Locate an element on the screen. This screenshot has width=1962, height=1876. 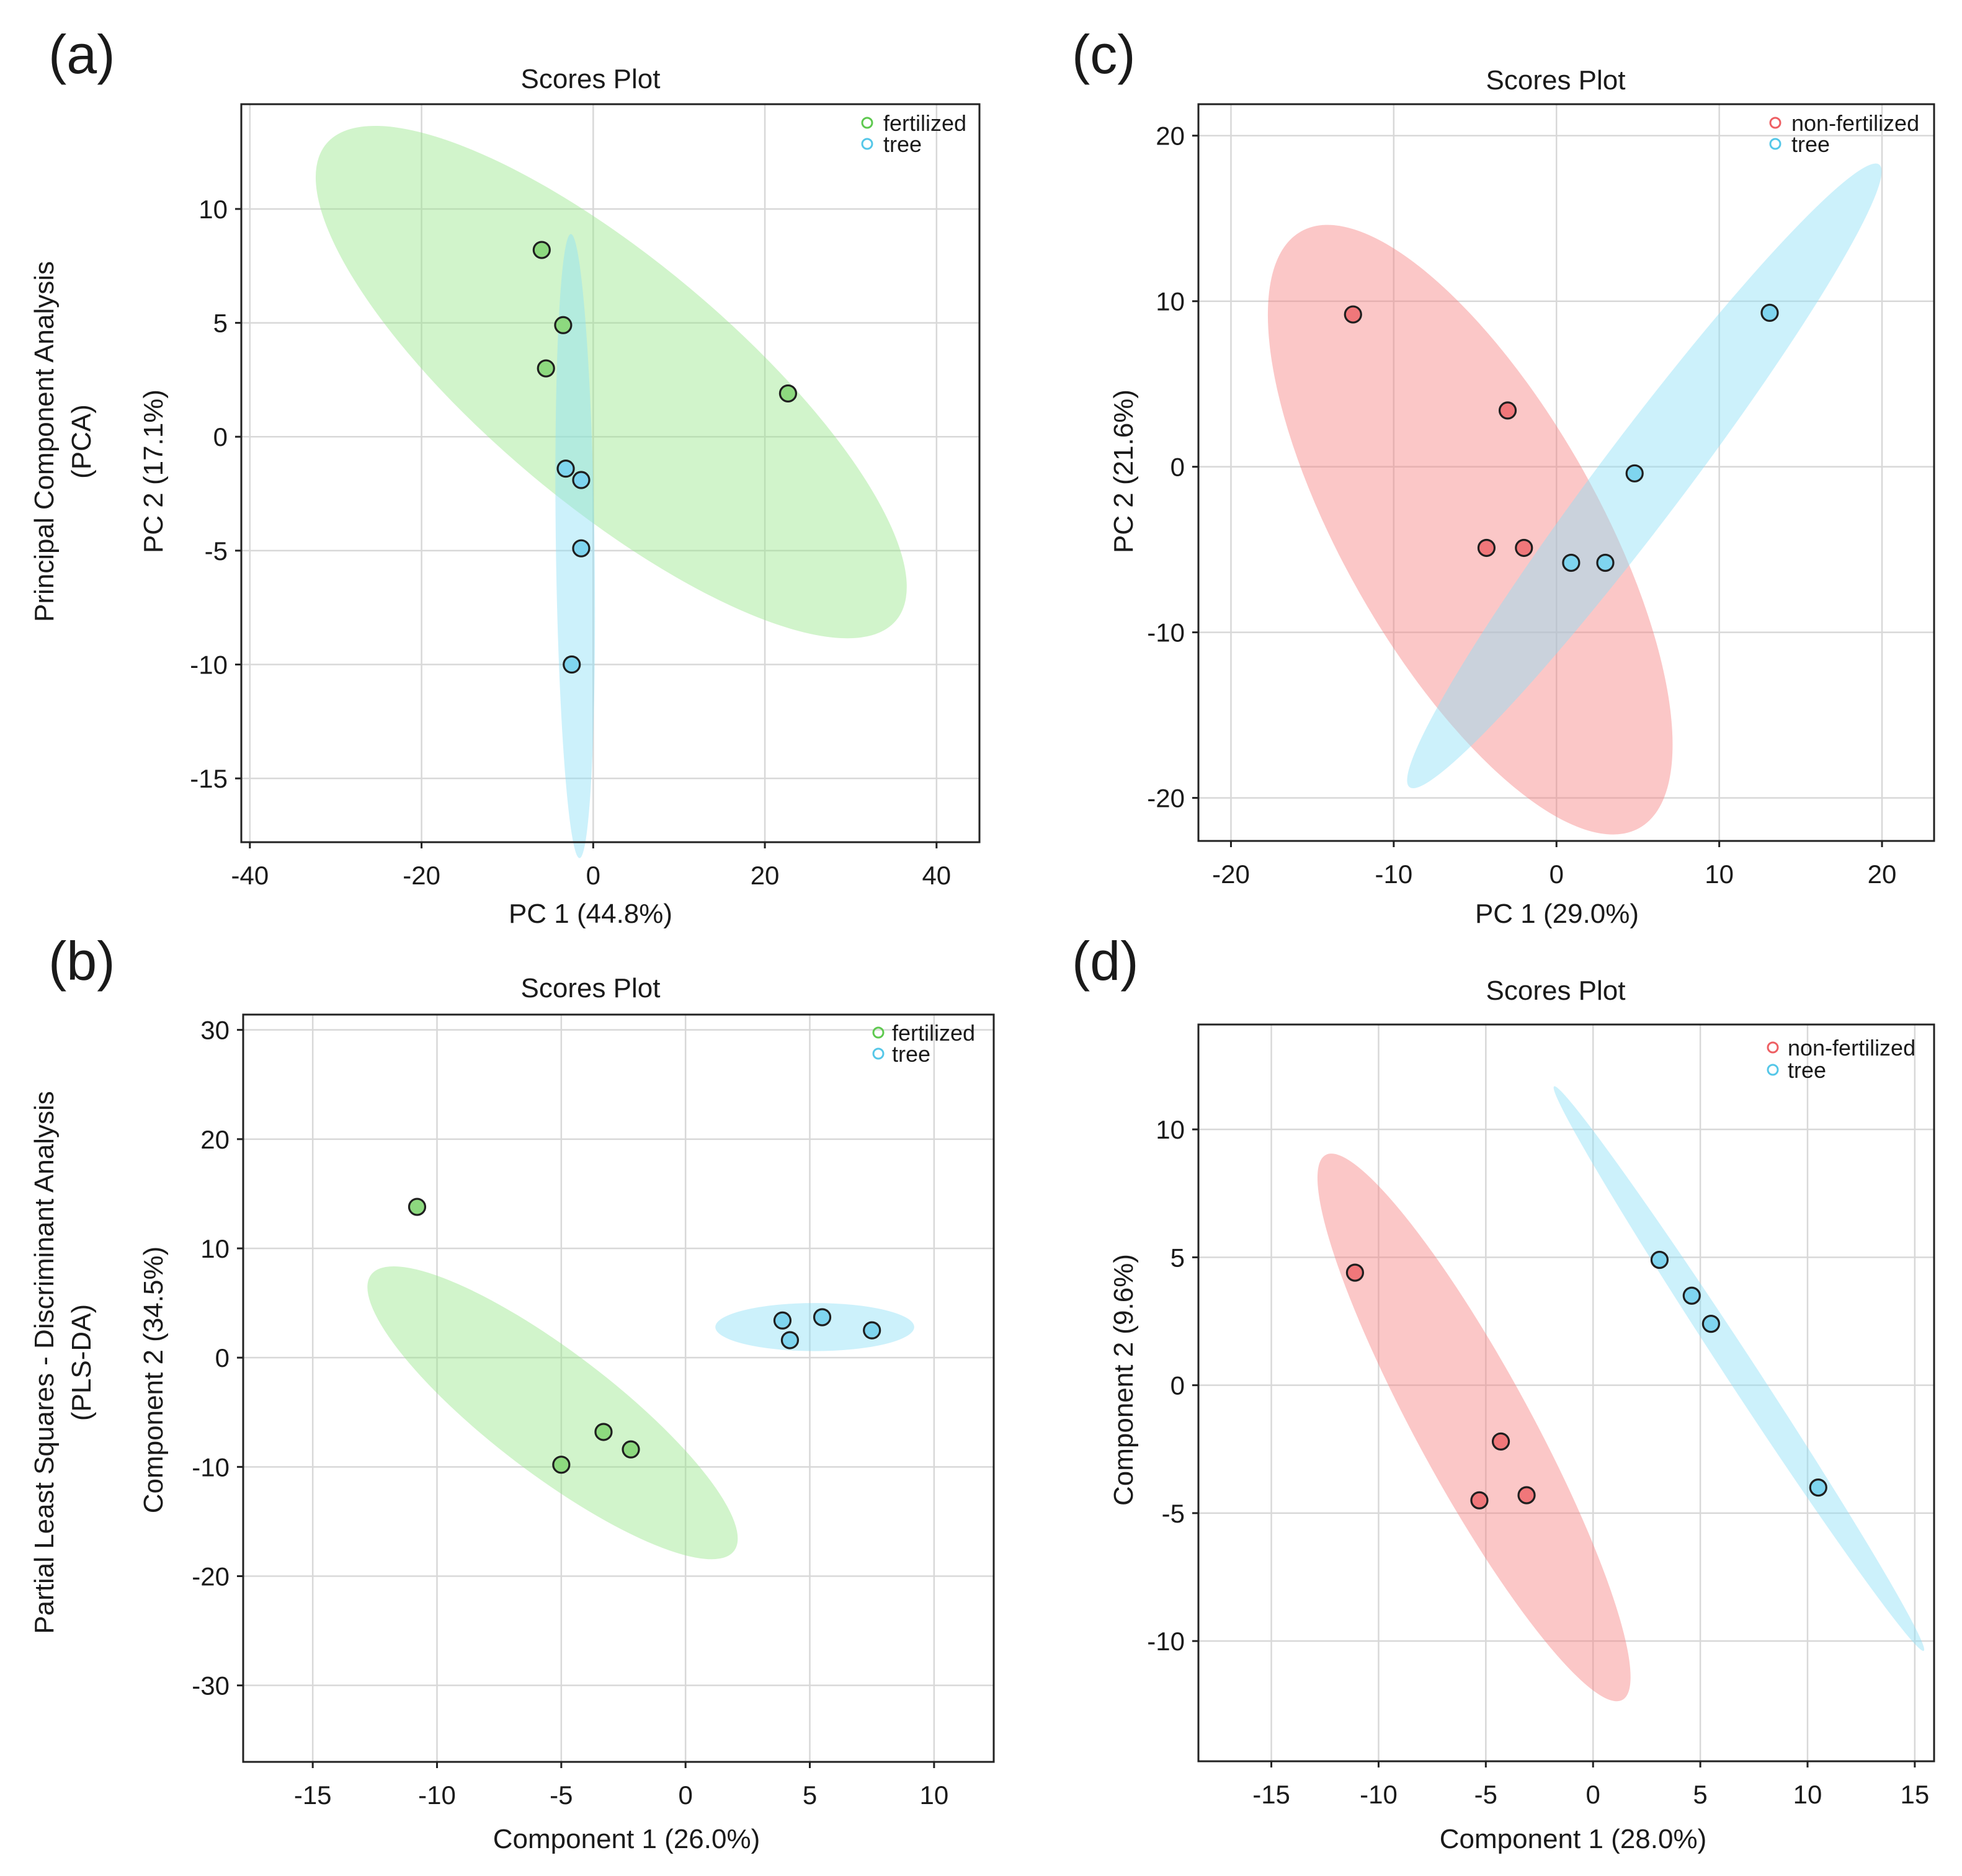
row-label-pca-line1: Principal Component Analysis is located at coordinates (45, 441).